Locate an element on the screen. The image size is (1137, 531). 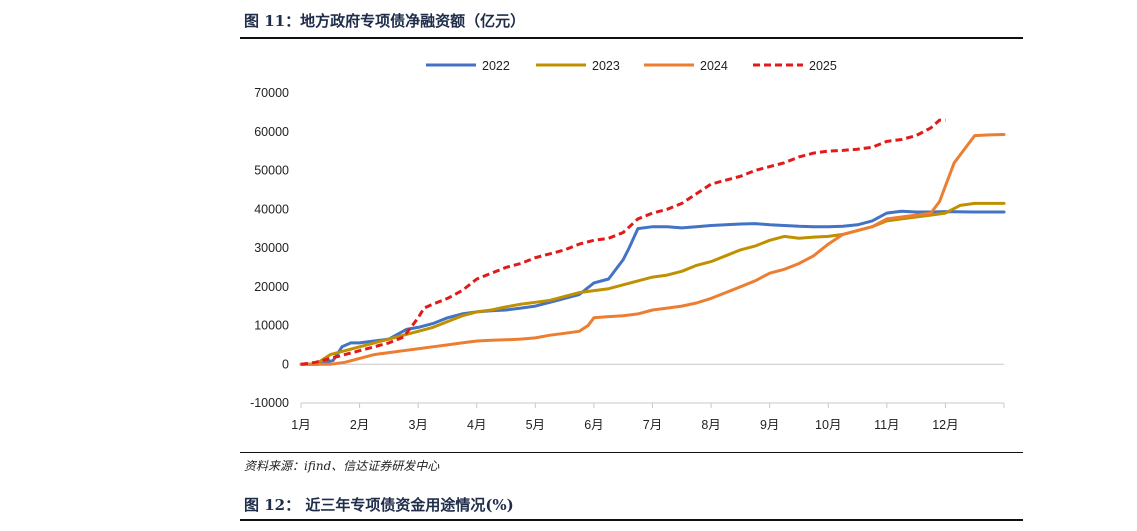
x-tick-label: 7月 is located at coordinates (652, 425).